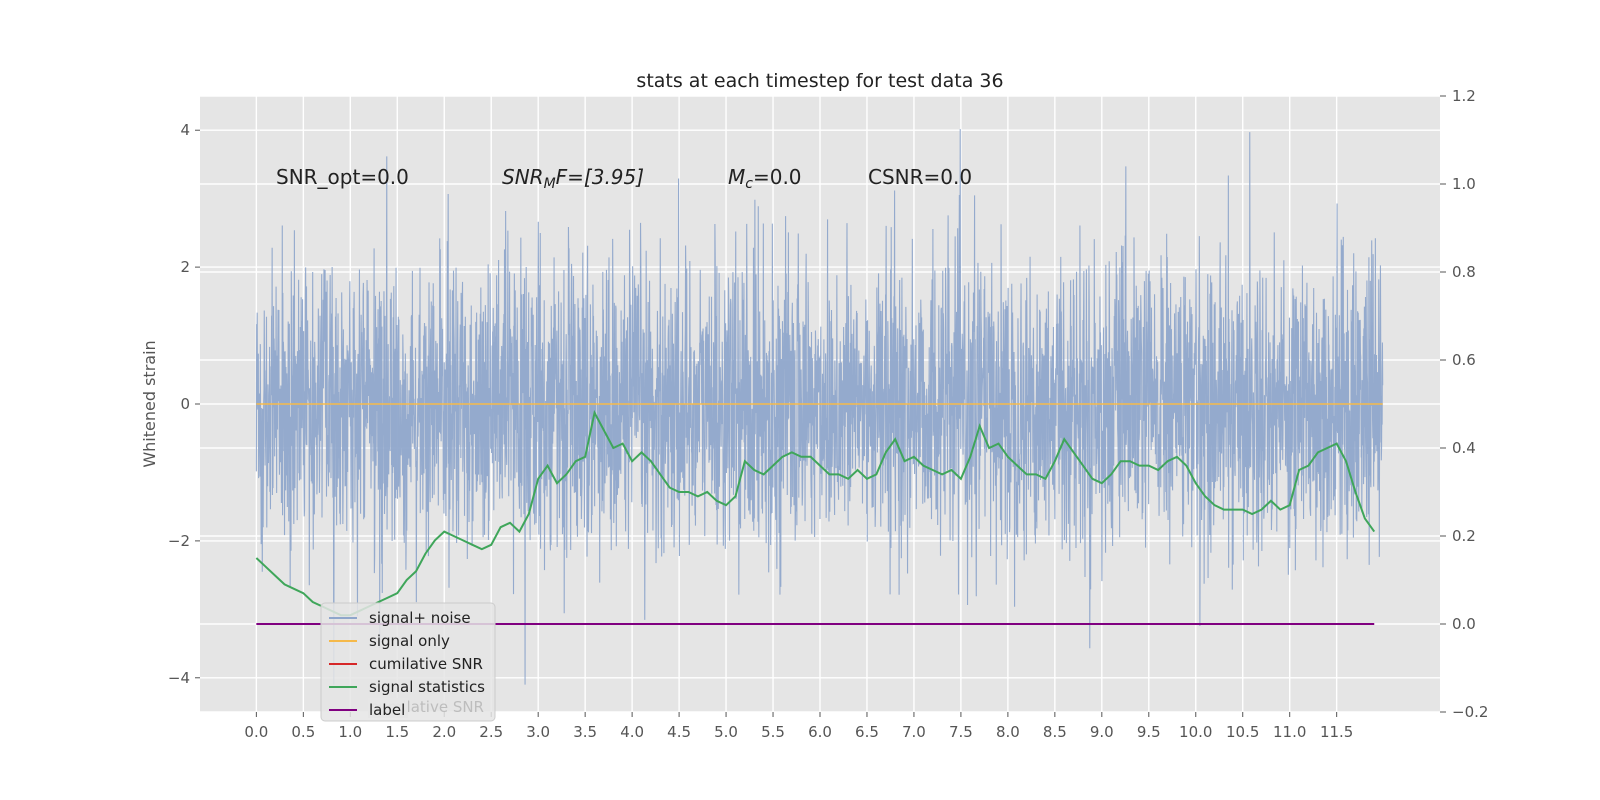 The height and width of the screenshot is (800, 1600). I want to click on x-tick-label: 9.5, so click(1149, 732).